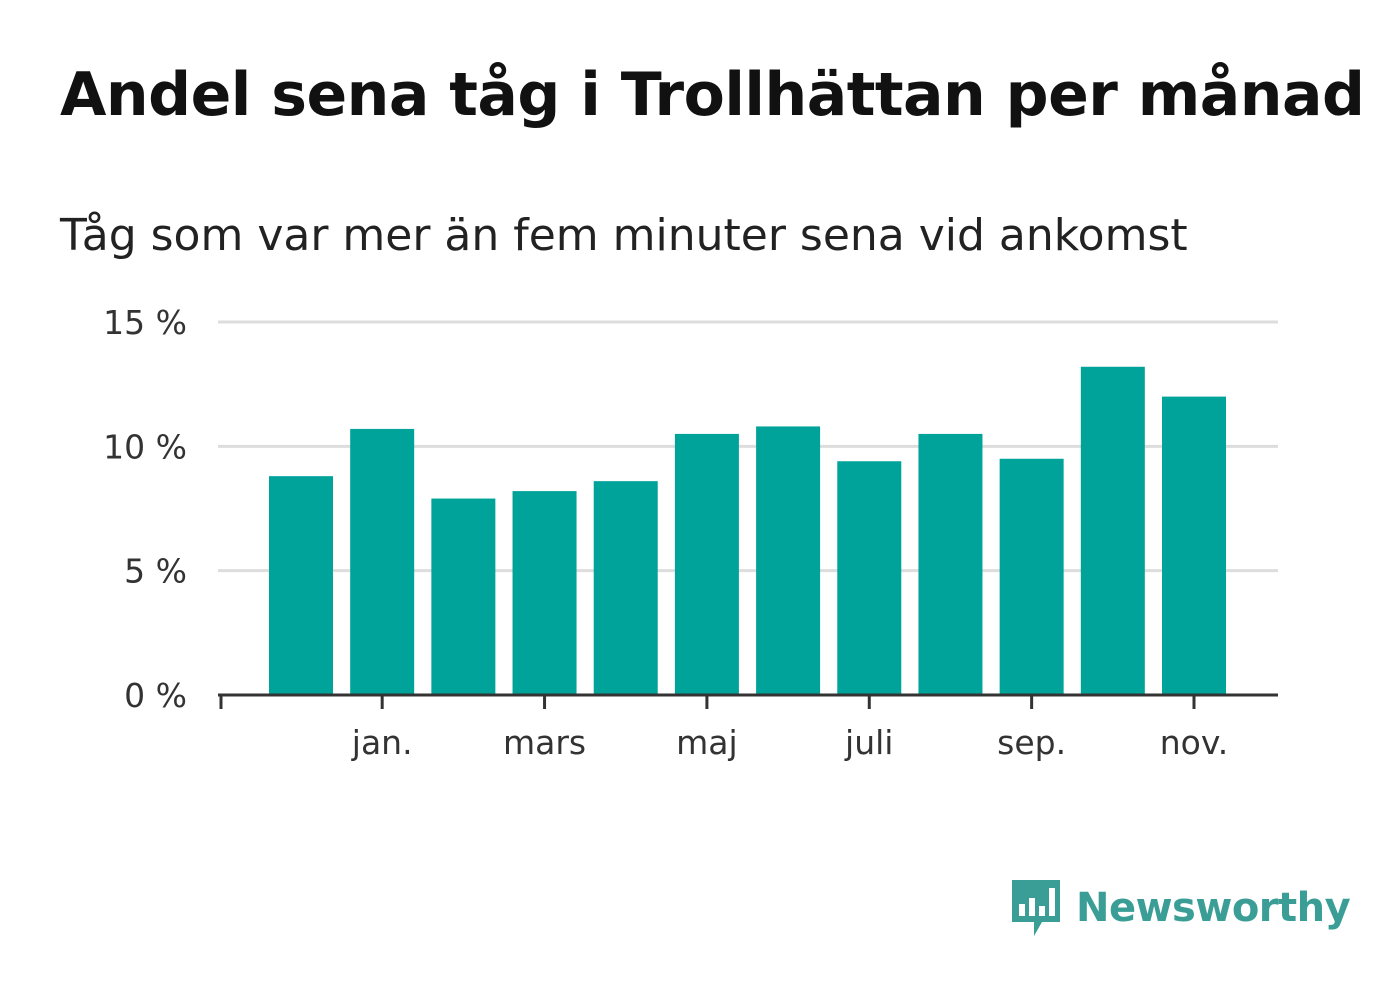  I want to click on y-tick-label: 15 %, so click(145, 322).